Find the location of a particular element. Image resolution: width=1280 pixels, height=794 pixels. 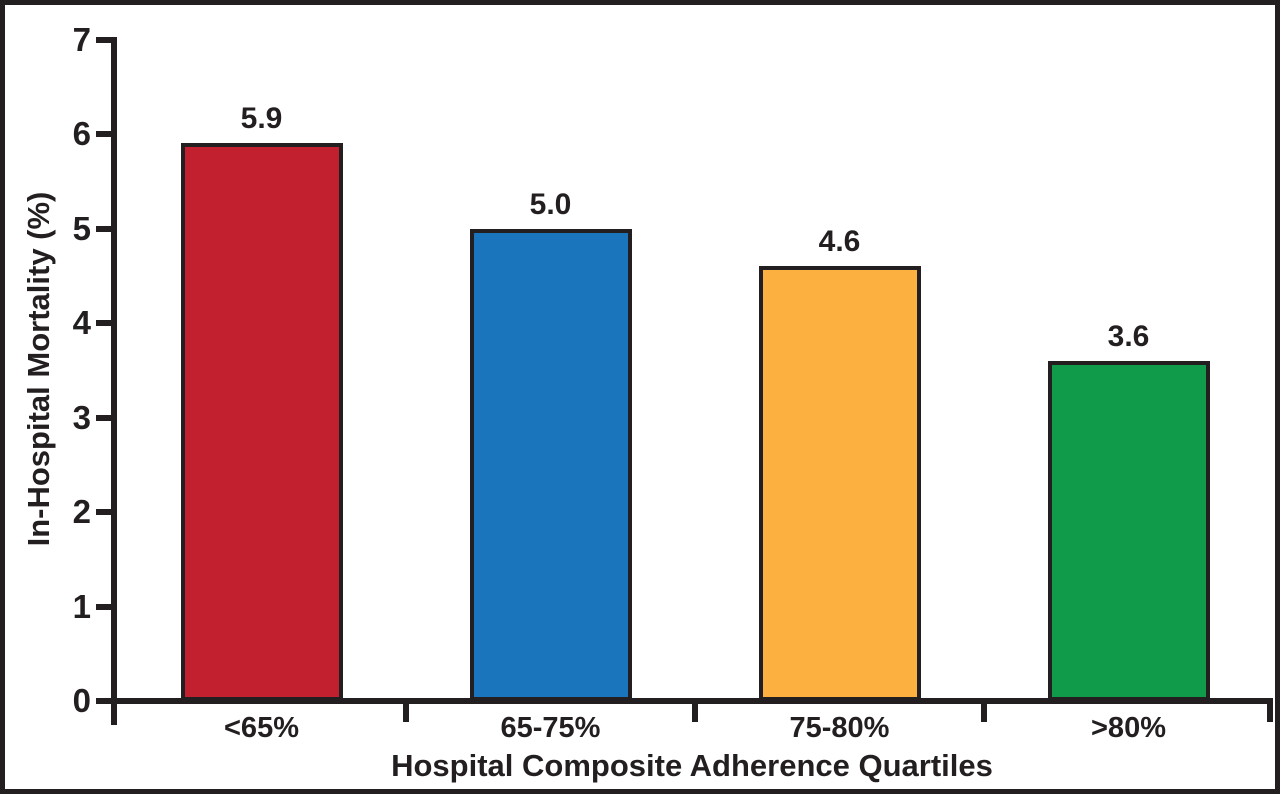

y-axis-title: In-Hospital Mortality (%) is located at coordinates (38, 369).